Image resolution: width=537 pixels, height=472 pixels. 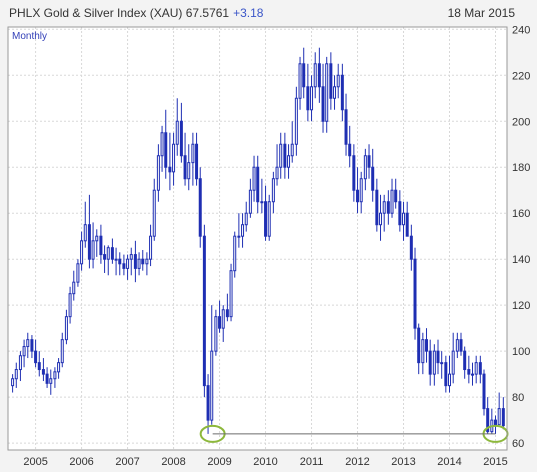 I want to click on x-tick-label: 2008, so click(x=173, y=462).